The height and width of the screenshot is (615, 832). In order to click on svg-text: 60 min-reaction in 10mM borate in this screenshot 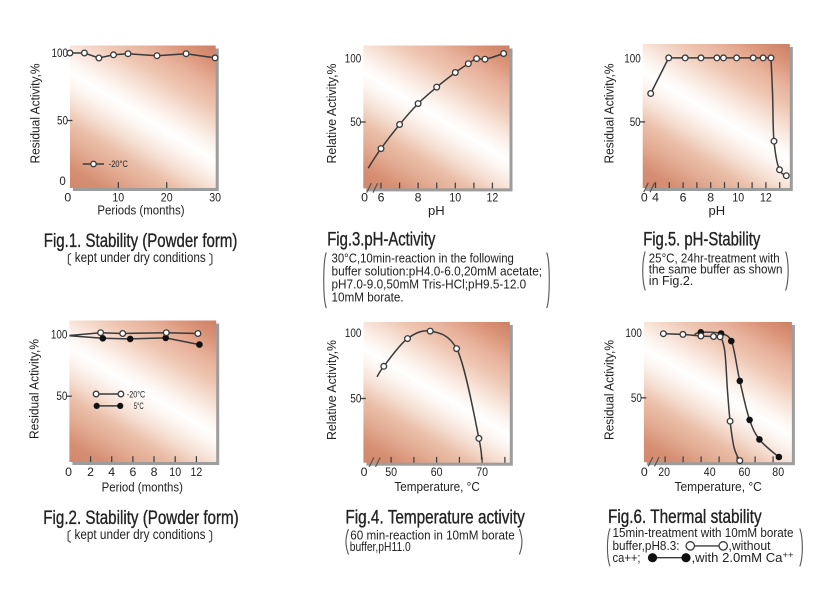, I will do `click(432, 536)`.